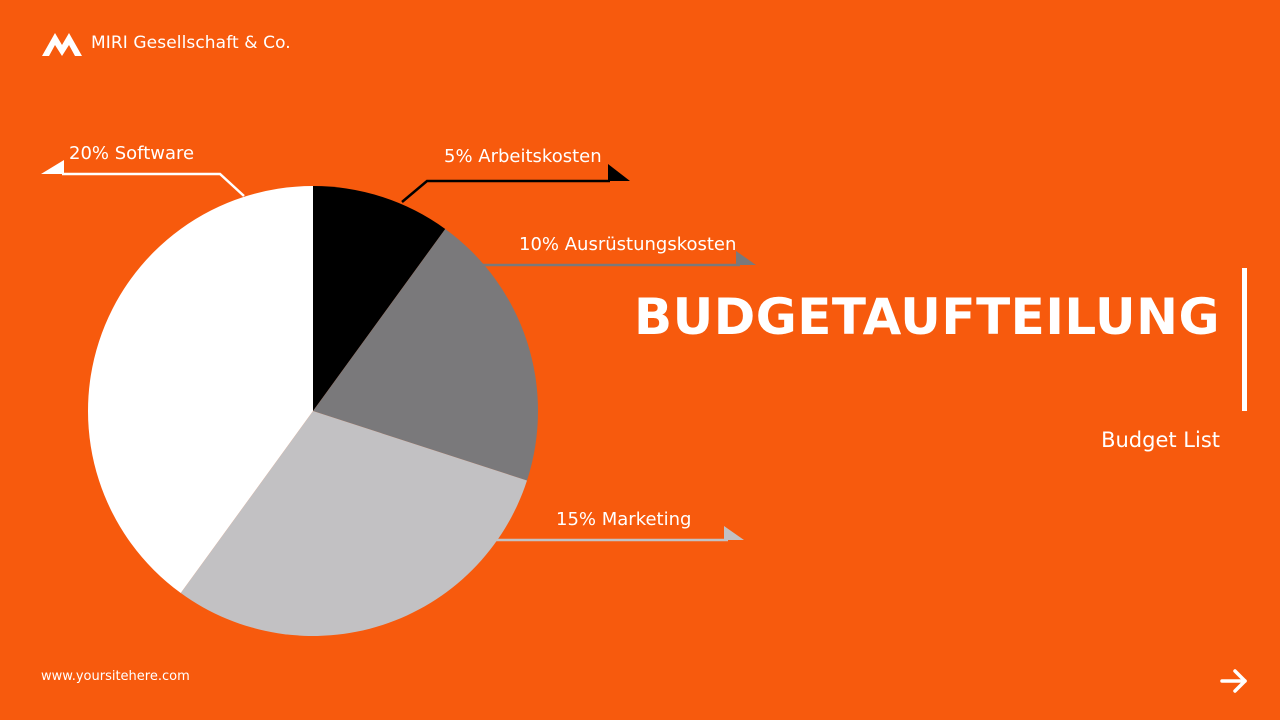 This screenshot has width=1280, height=720. I want to click on pie-slice-marketing, so click(353, 524).